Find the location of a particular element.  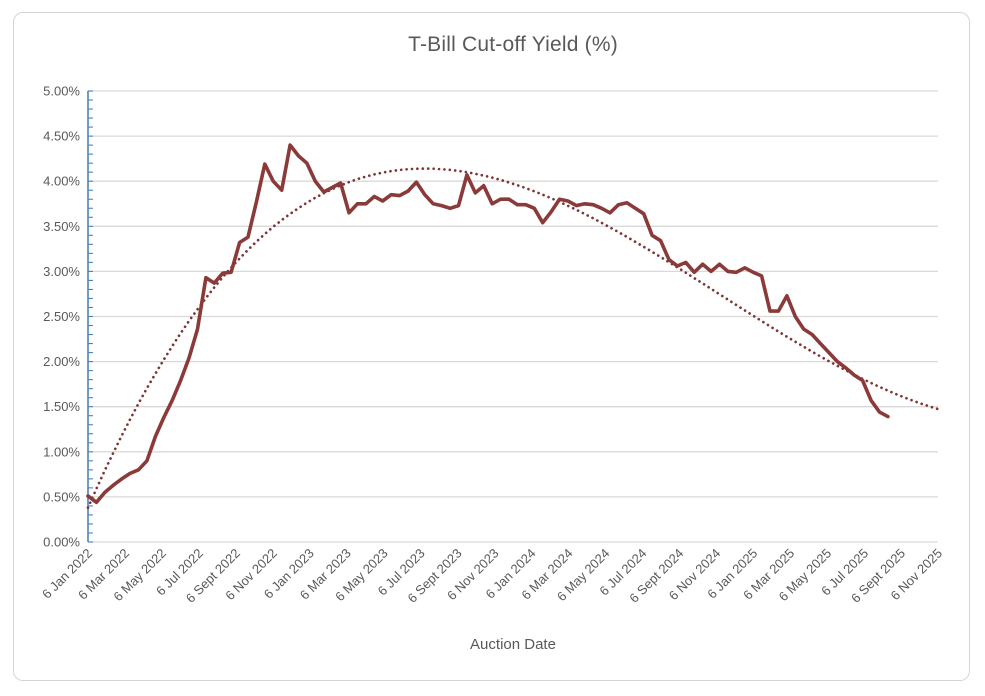

y-tick-label: 2.50% is located at coordinates (61, 316).